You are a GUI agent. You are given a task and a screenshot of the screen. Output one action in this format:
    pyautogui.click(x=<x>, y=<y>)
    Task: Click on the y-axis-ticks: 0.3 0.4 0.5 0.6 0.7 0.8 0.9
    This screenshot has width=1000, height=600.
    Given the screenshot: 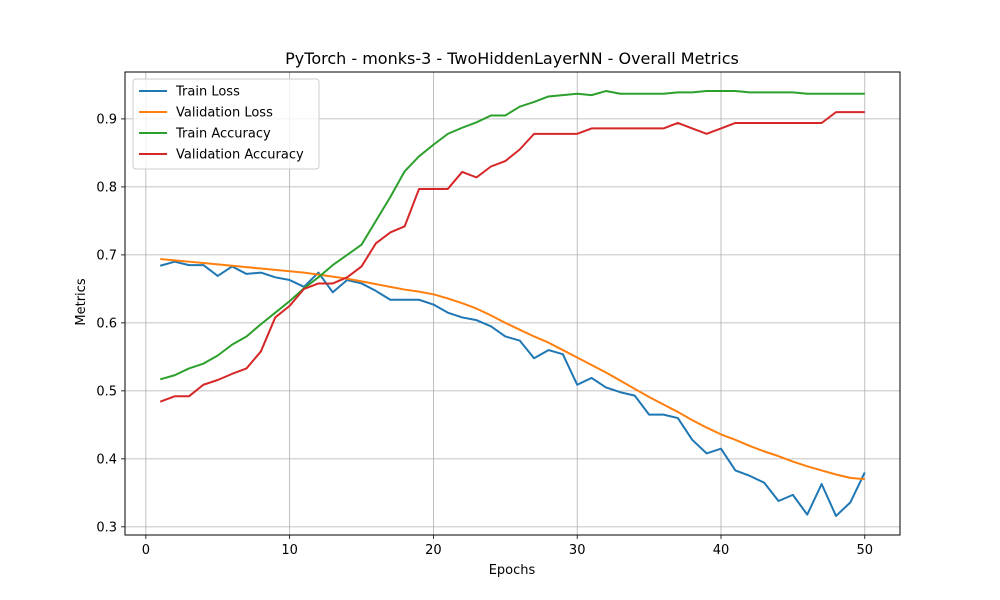 What is the action you would take?
    pyautogui.click(x=110, y=323)
    